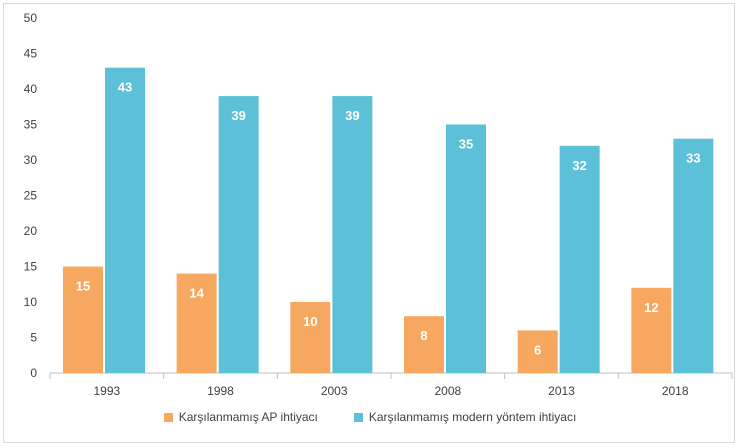 The height and width of the screenshot is (448, 740). I want to click on y-tick-label: 50, so click(31, 18).